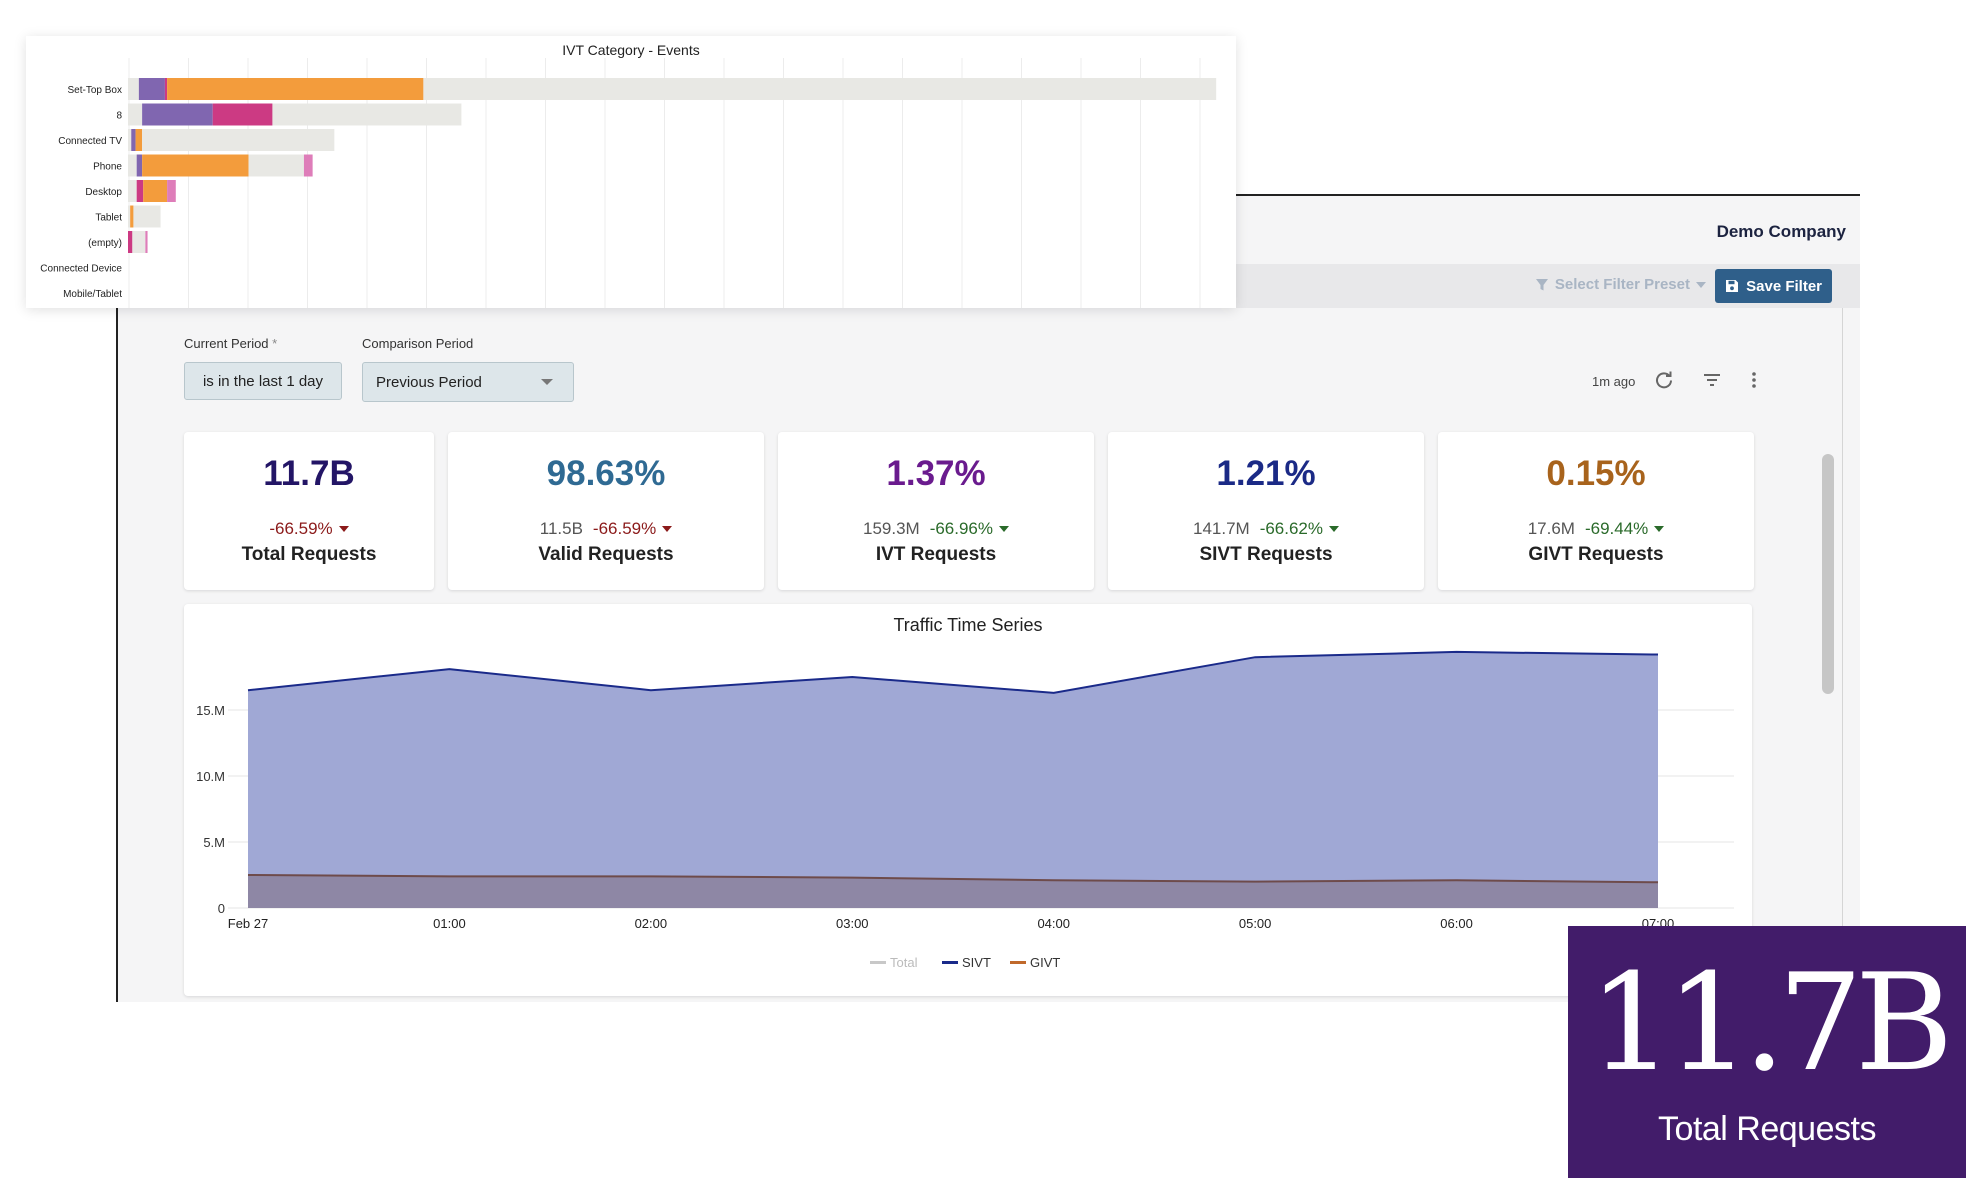 Image resolution: width=1966 pixels, height=1178 pixels. What do you see at coordinates (309, 511) in the screenshot?
I see `kpi-card-total-requests: 11.7B -66.59% Total Requests` at bounding box center [309, 511].